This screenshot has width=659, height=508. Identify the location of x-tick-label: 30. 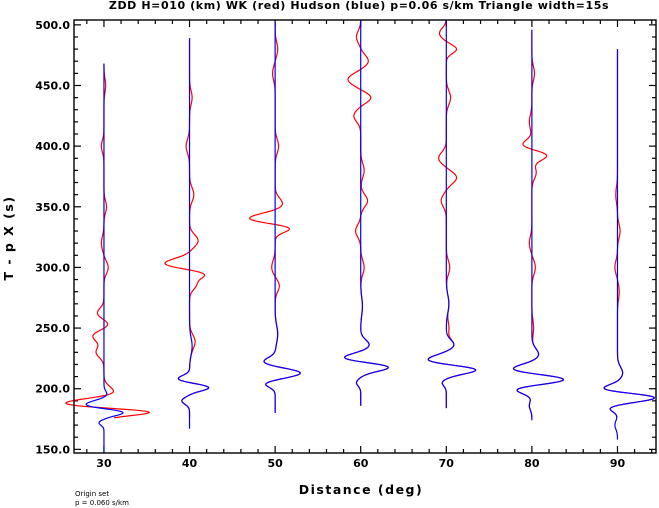
(104, 463).